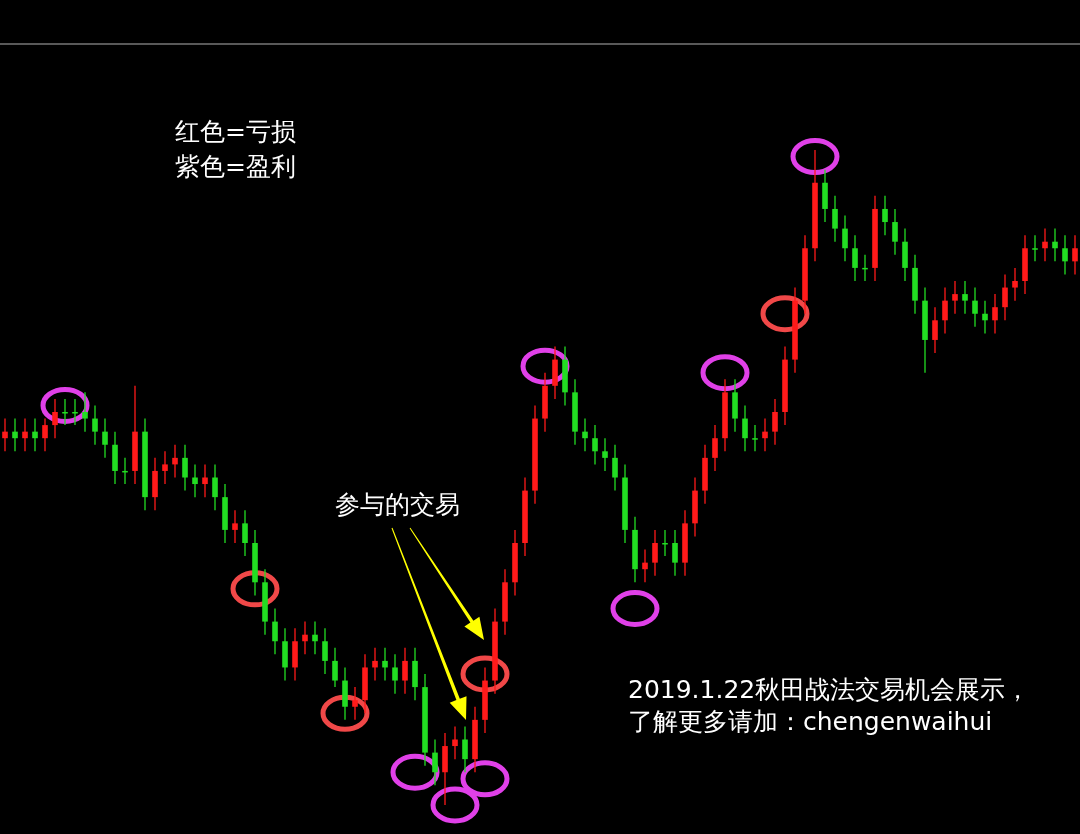  I want to click on annotation: 2019.1.22秋田战法交易机会展示，, so click(829, 689).